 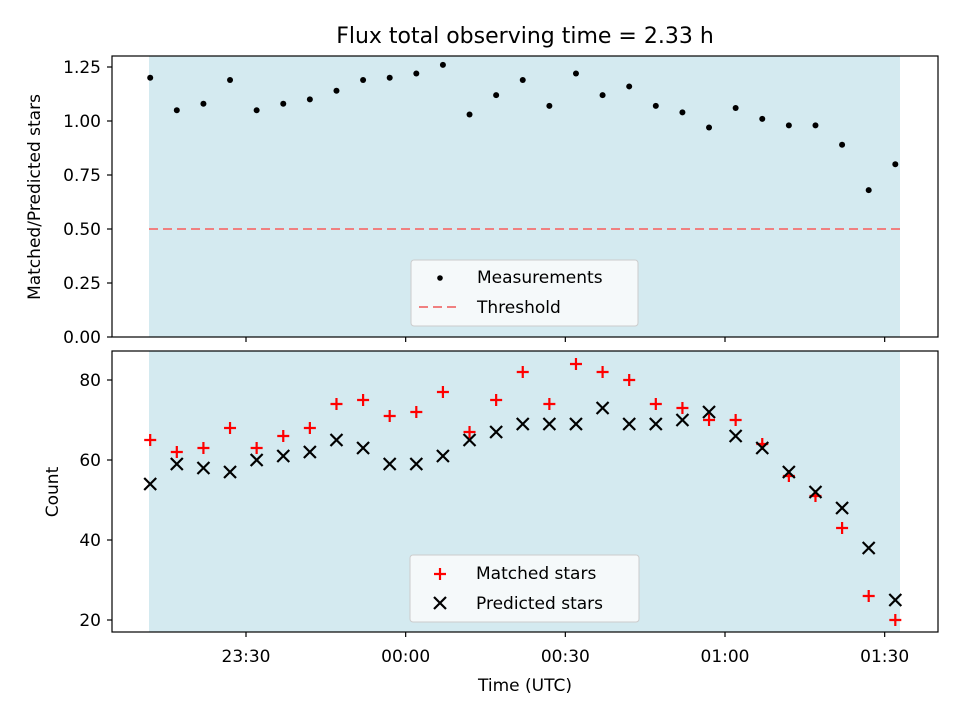 What do you see at coordinates (90, 541) in the screenshot?
I see `count-y-tick-label: 40` at bounding box center [90, 541].